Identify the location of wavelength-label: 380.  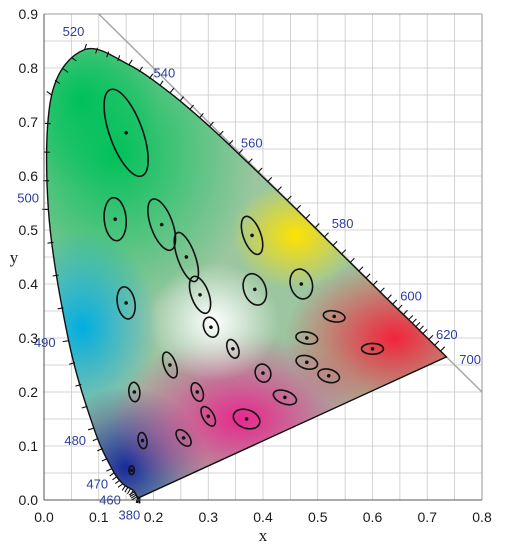
(130, 514).